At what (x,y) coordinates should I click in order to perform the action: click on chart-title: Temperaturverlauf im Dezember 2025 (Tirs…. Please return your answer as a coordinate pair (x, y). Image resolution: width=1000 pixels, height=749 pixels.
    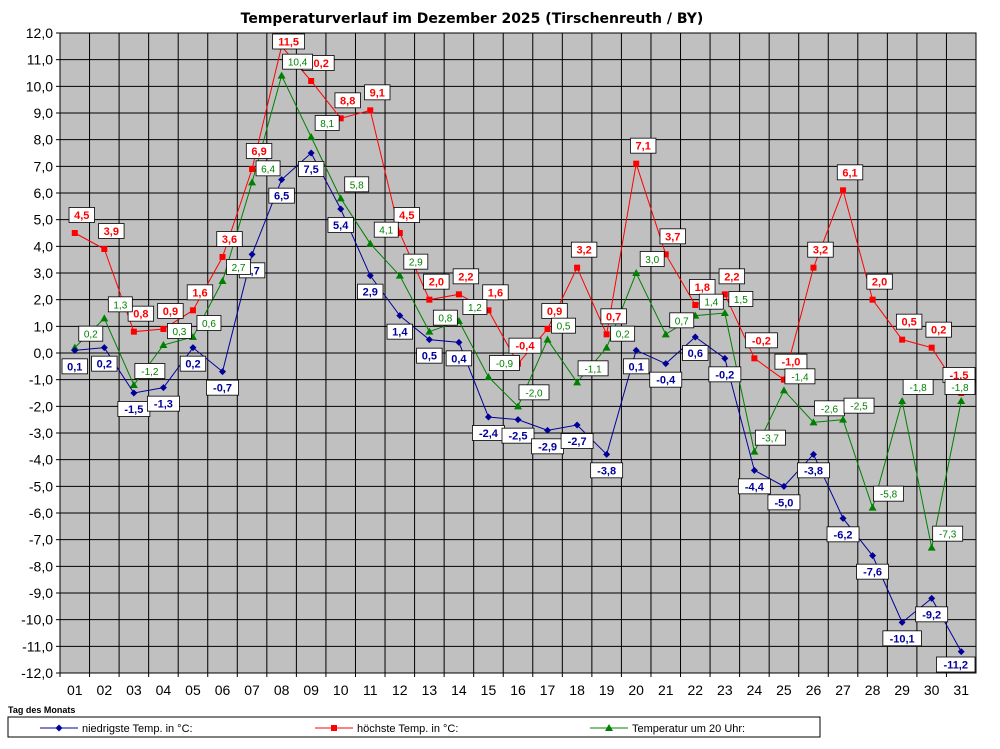
    Looking at the image, I should click on (472, 19).